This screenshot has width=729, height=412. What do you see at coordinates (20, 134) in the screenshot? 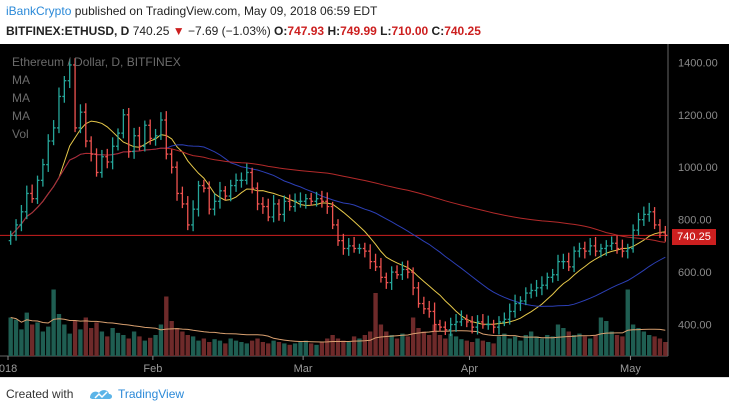
I see `indicator-volume: Vol` at bounding box center [20, 134].